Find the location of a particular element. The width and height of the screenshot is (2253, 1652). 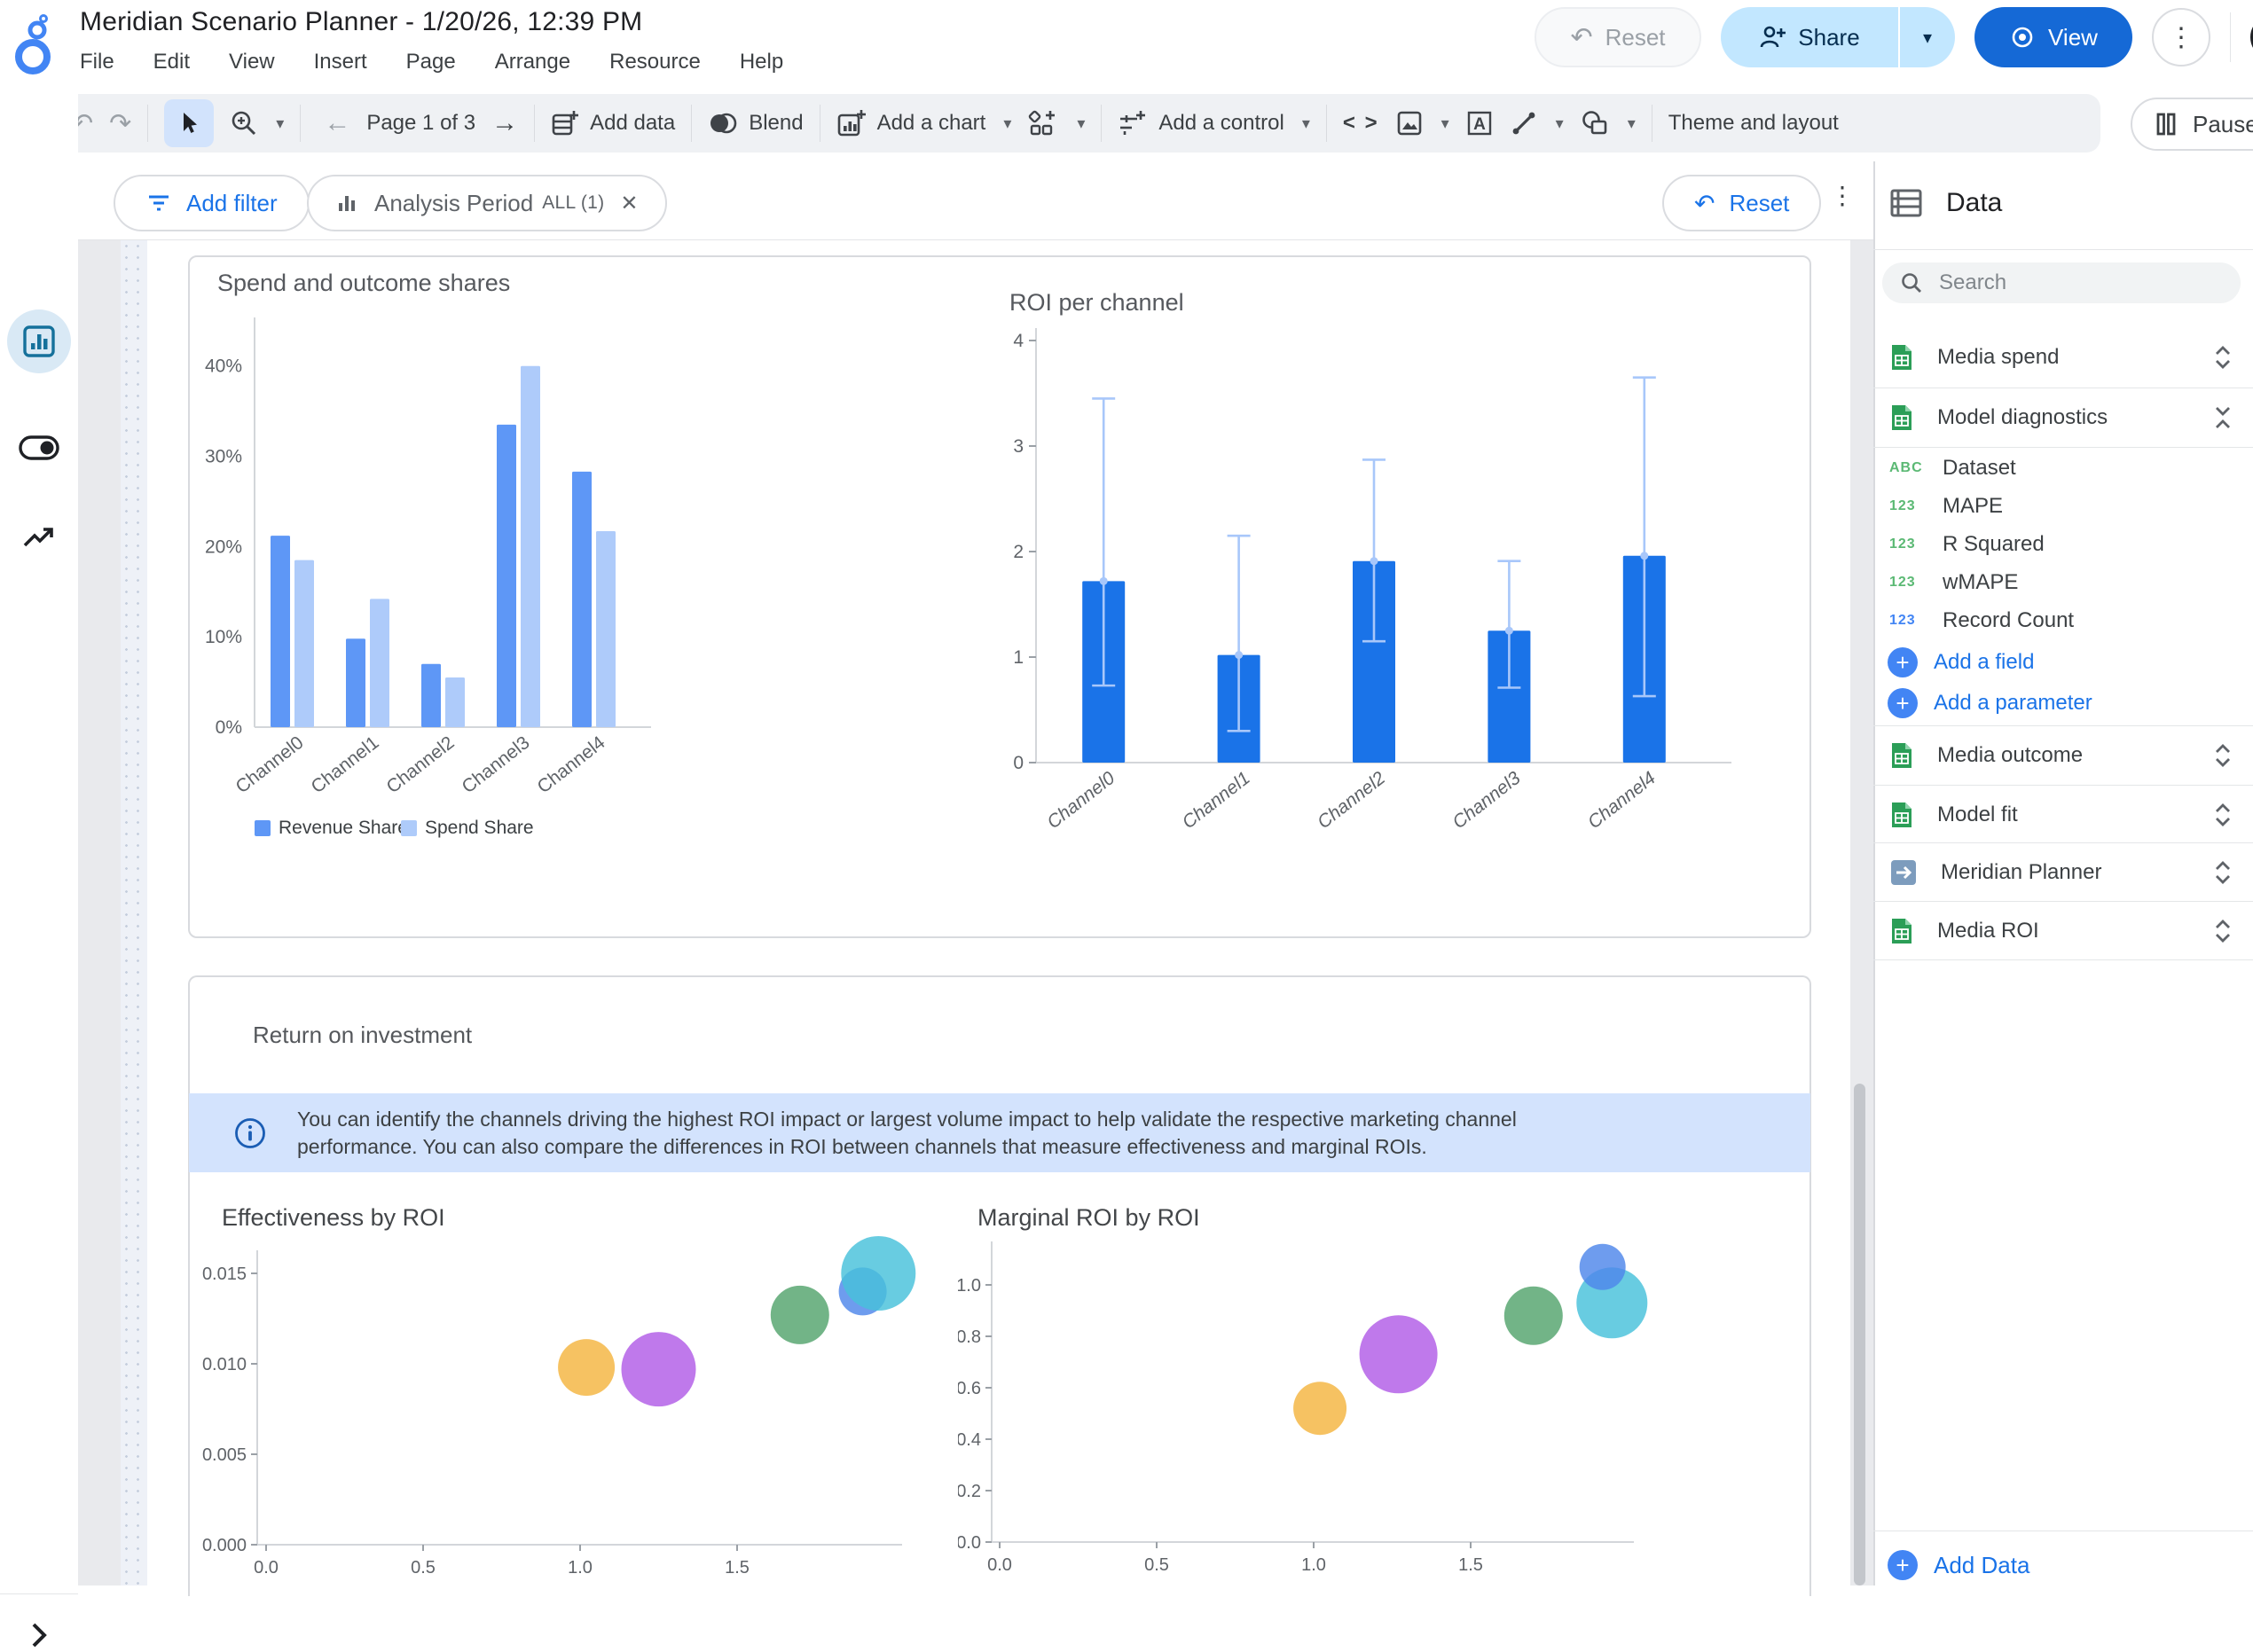

field-wmape: 123 wMAPE is located at coordinates (1954, 581).